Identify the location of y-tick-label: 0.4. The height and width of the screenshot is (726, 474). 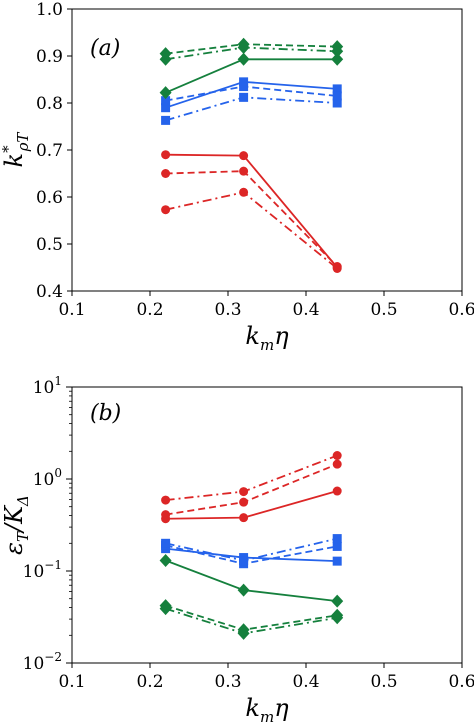
(49, 292).